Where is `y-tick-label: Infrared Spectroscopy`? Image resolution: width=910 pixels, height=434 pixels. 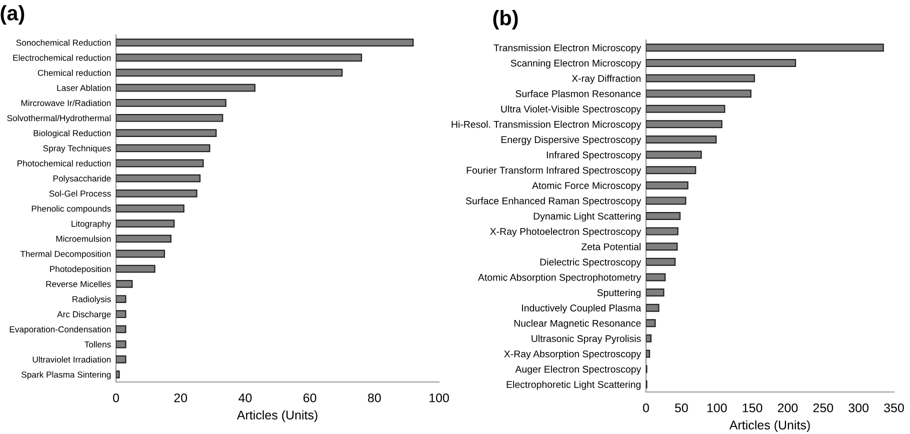 y-tick-label: Infrared Spectroscopy is located at coordinates (594, 155).